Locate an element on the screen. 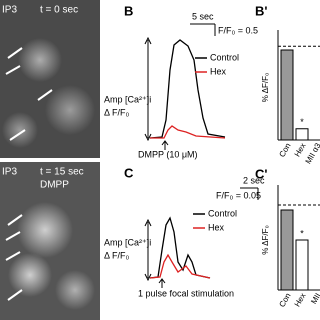  x-tick-label: MII α3 is located at coordinates (312, 153).